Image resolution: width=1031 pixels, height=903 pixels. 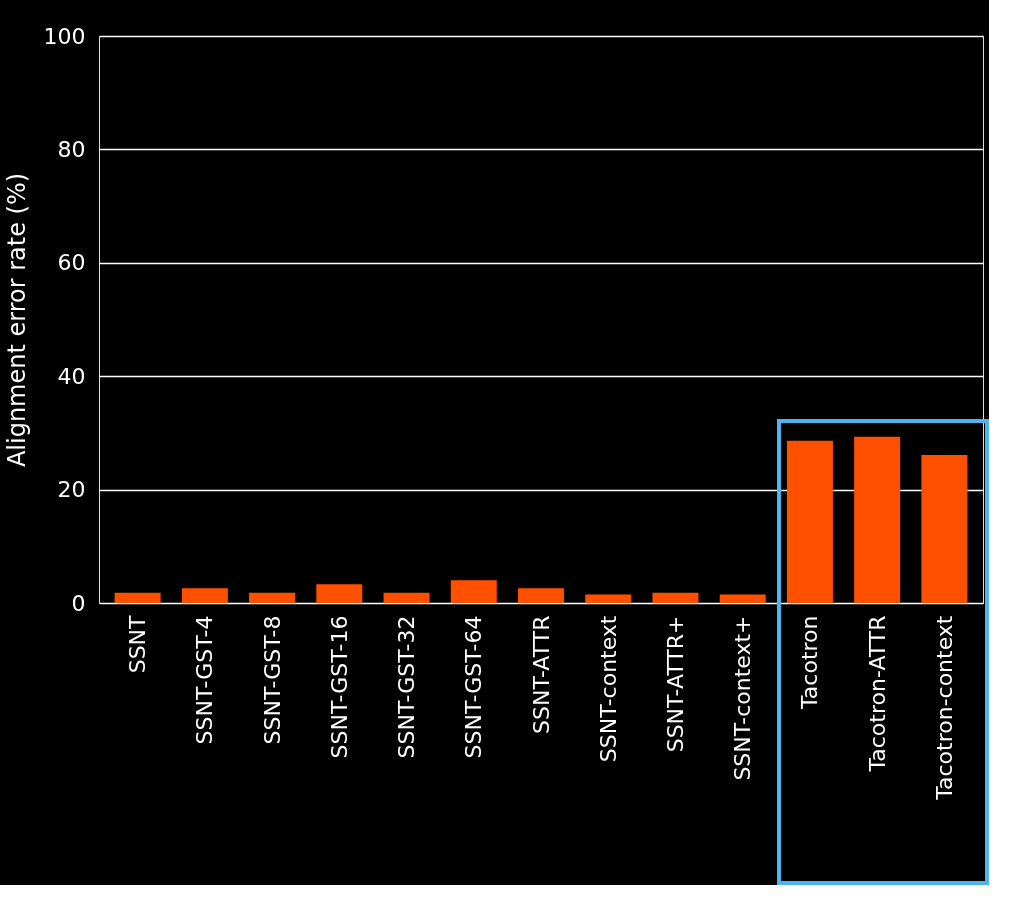 What do you see at coordinates (339, 687) in the screenshot?
I see `x-tick-label: SSNT-GST-16` at bounding box center [339, 687].